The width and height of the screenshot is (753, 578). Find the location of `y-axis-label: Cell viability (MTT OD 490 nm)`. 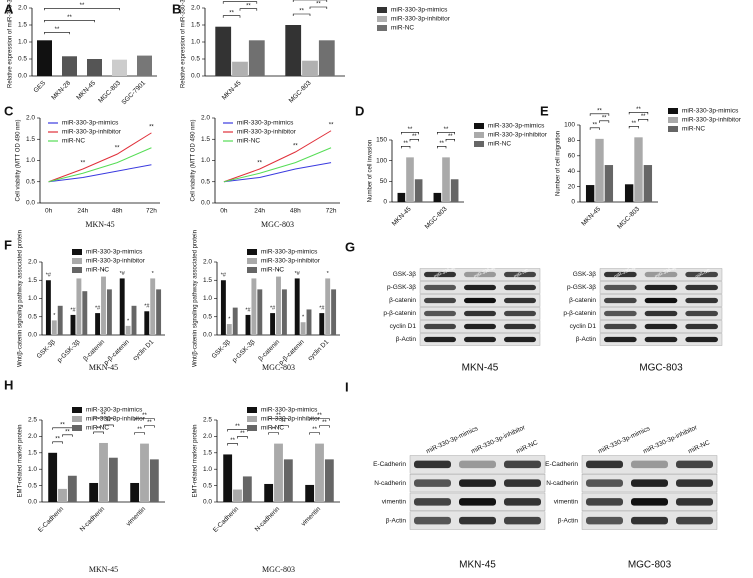

y-axis-label: Cell viability (MTT OD 490 nm) is located at coordinates (19, 161).